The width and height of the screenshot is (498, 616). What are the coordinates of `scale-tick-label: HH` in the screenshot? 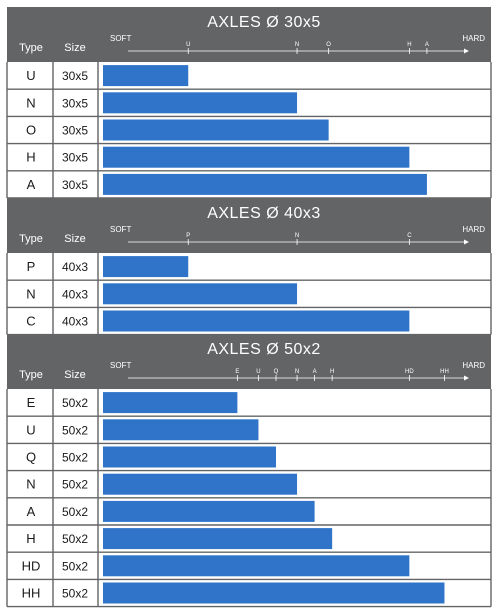 It's located at (444, 372).